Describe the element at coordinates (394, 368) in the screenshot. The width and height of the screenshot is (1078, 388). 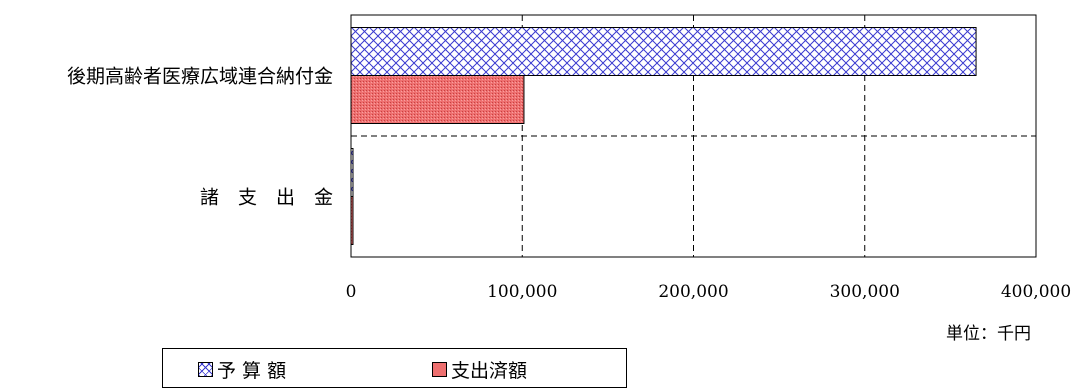
I see `legend: 予 算 額 支出済額` at that location.